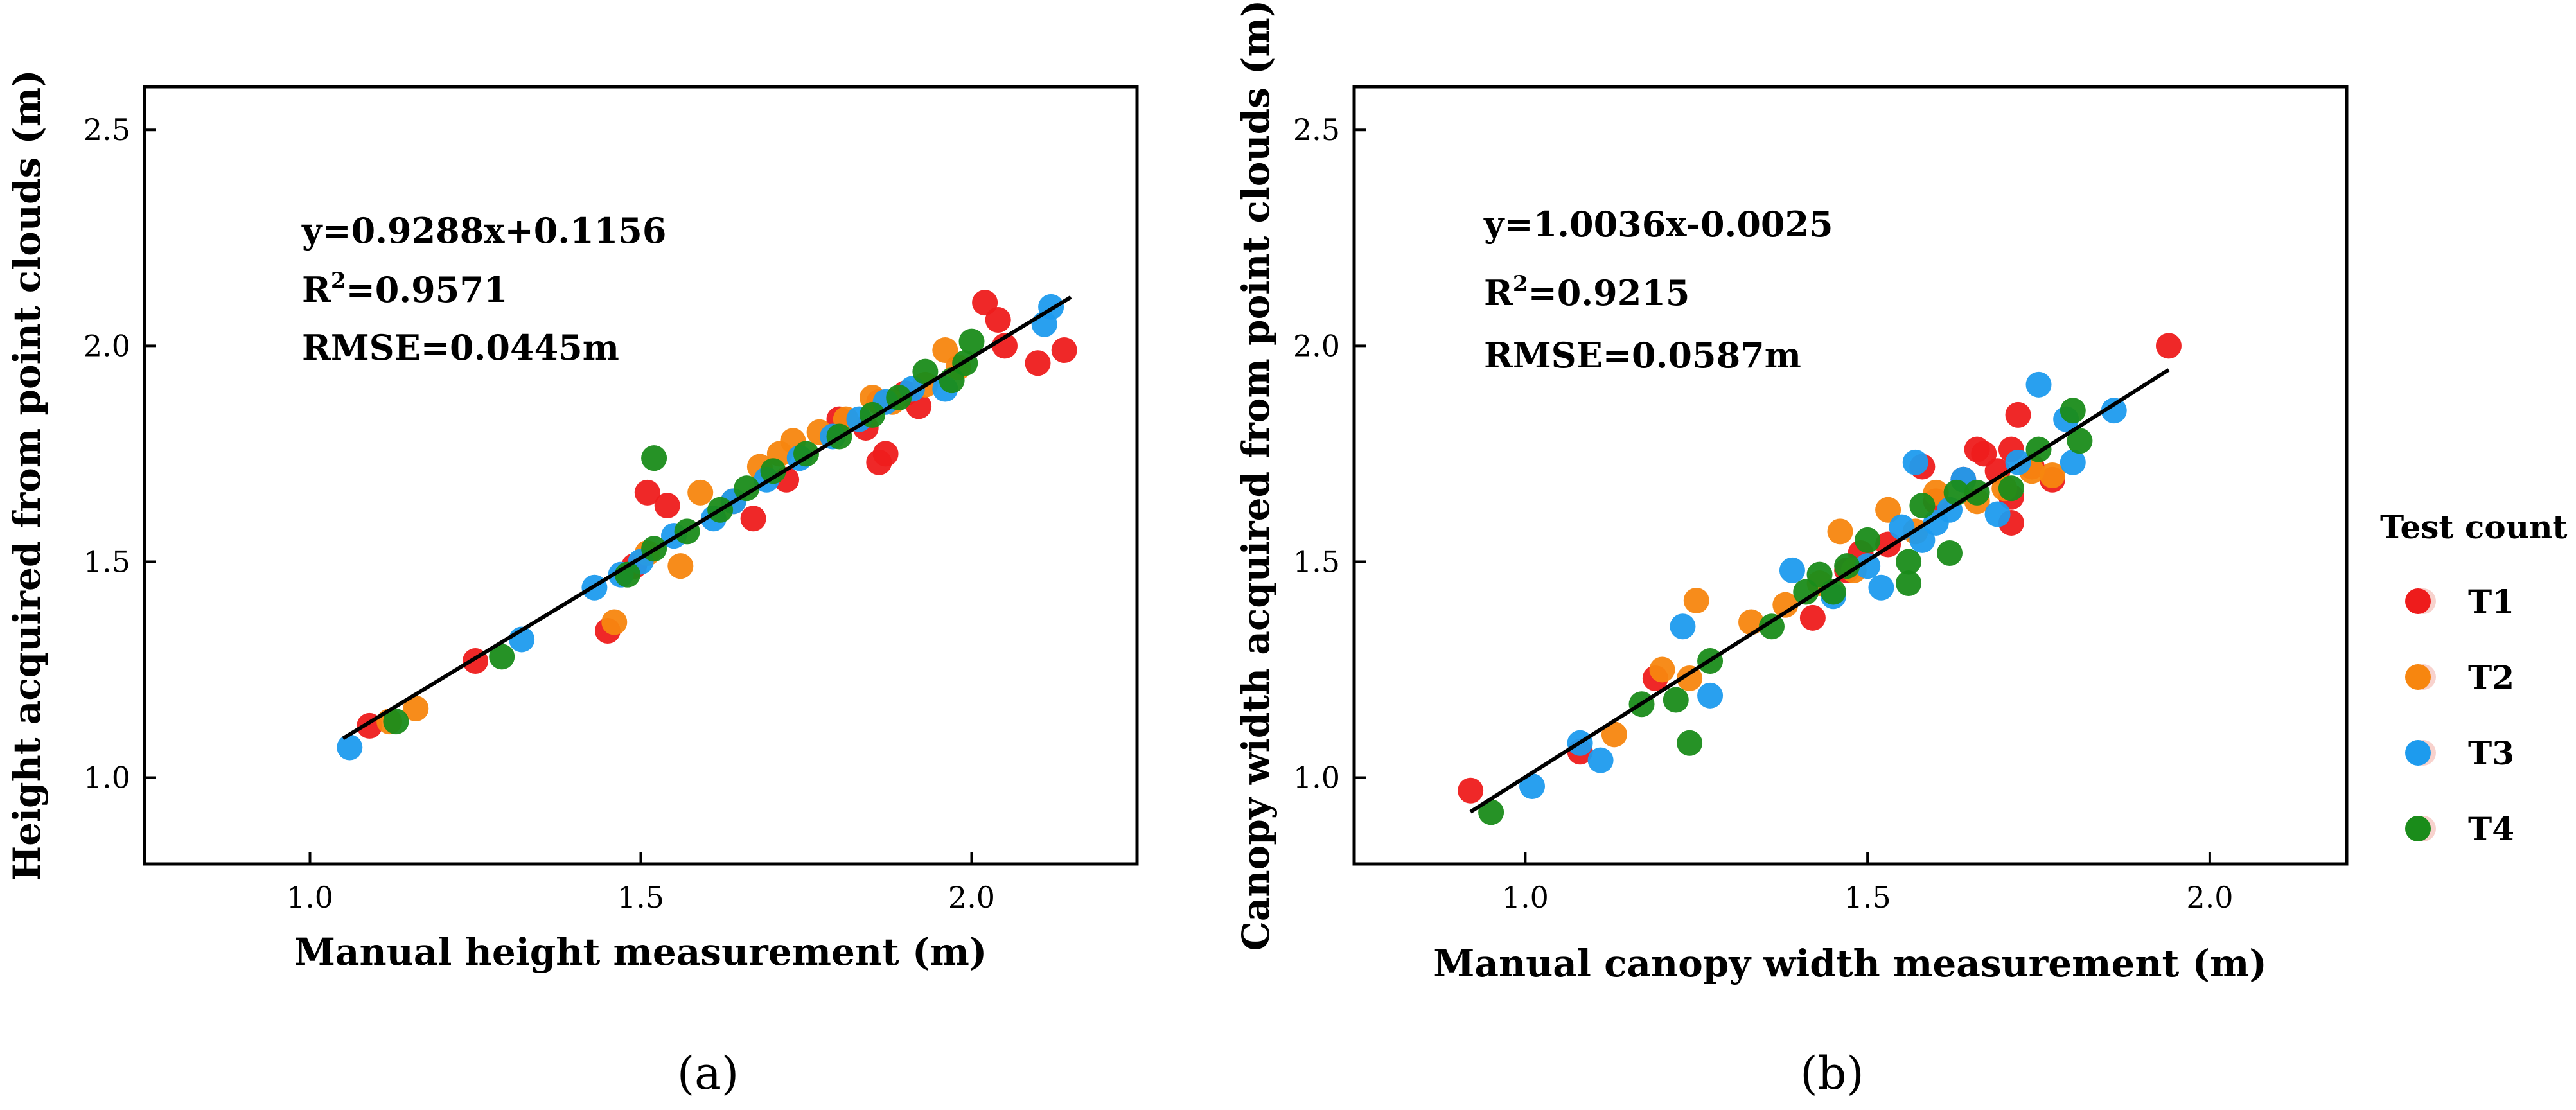  I want to click on ylabel-a: Height acquired from point clouds (m), so click(27, 475).